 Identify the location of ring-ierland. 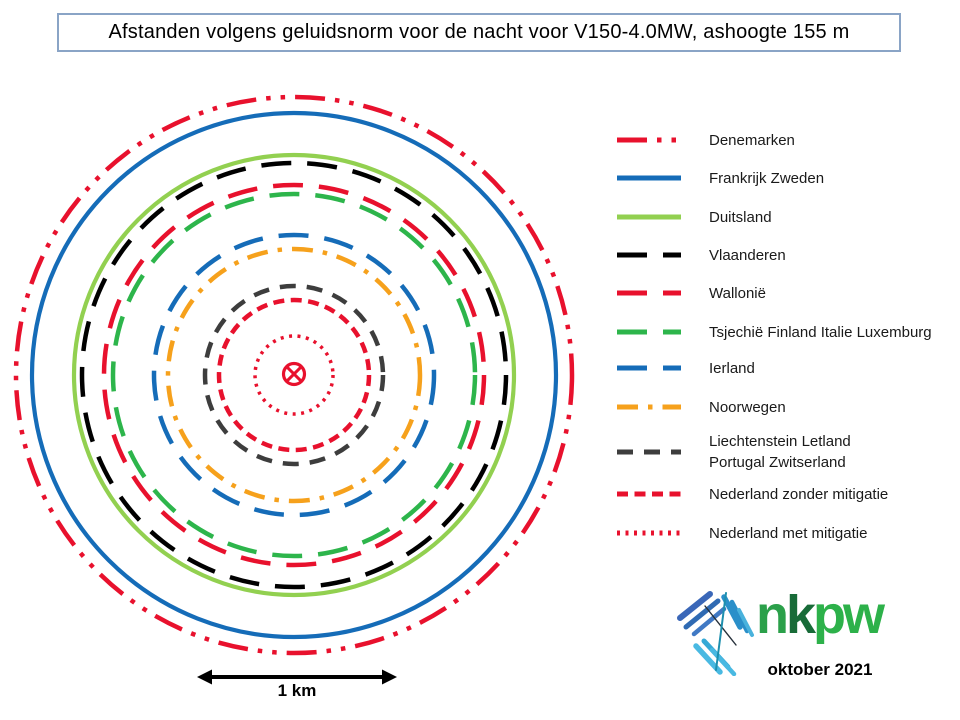
(294, 375).